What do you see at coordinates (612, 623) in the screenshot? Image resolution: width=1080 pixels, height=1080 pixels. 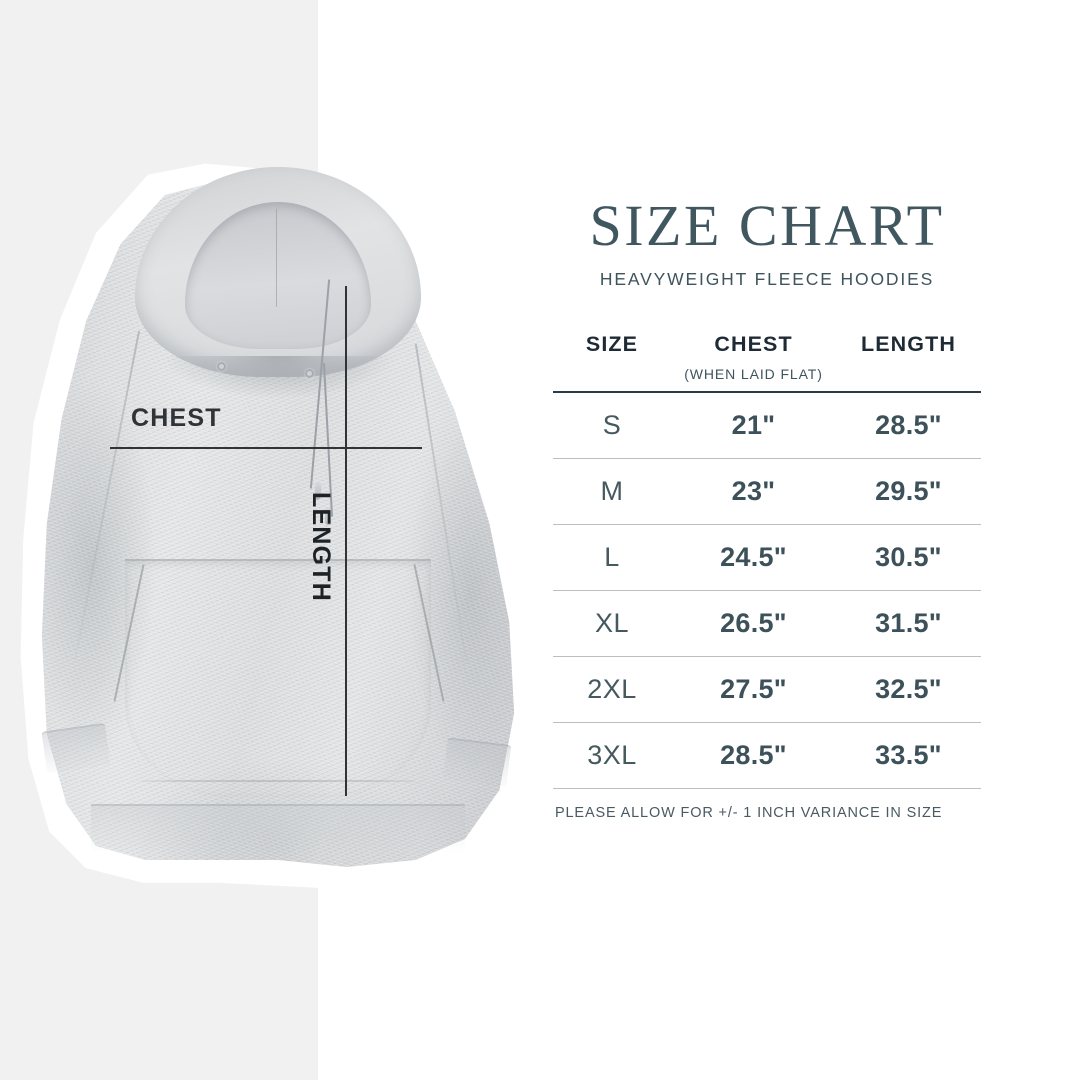 I see `cell-size: XL` at bounding box center [612, 623].